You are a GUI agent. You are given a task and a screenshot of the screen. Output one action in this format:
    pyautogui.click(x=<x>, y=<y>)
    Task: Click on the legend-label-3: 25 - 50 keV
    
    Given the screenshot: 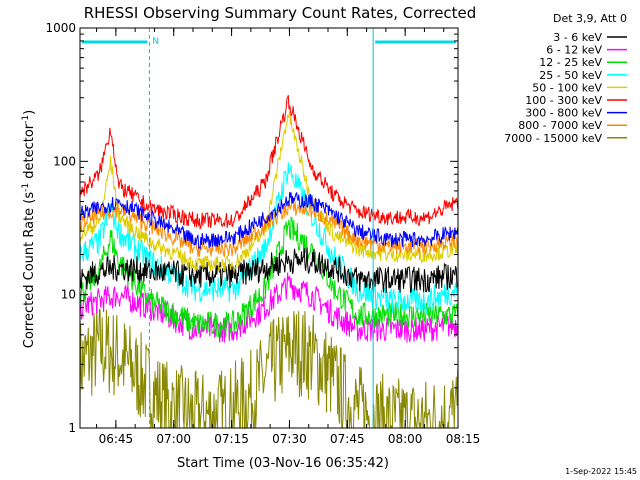 What is the action you would take?
    pyautogui.click(x=570, y=75)
    